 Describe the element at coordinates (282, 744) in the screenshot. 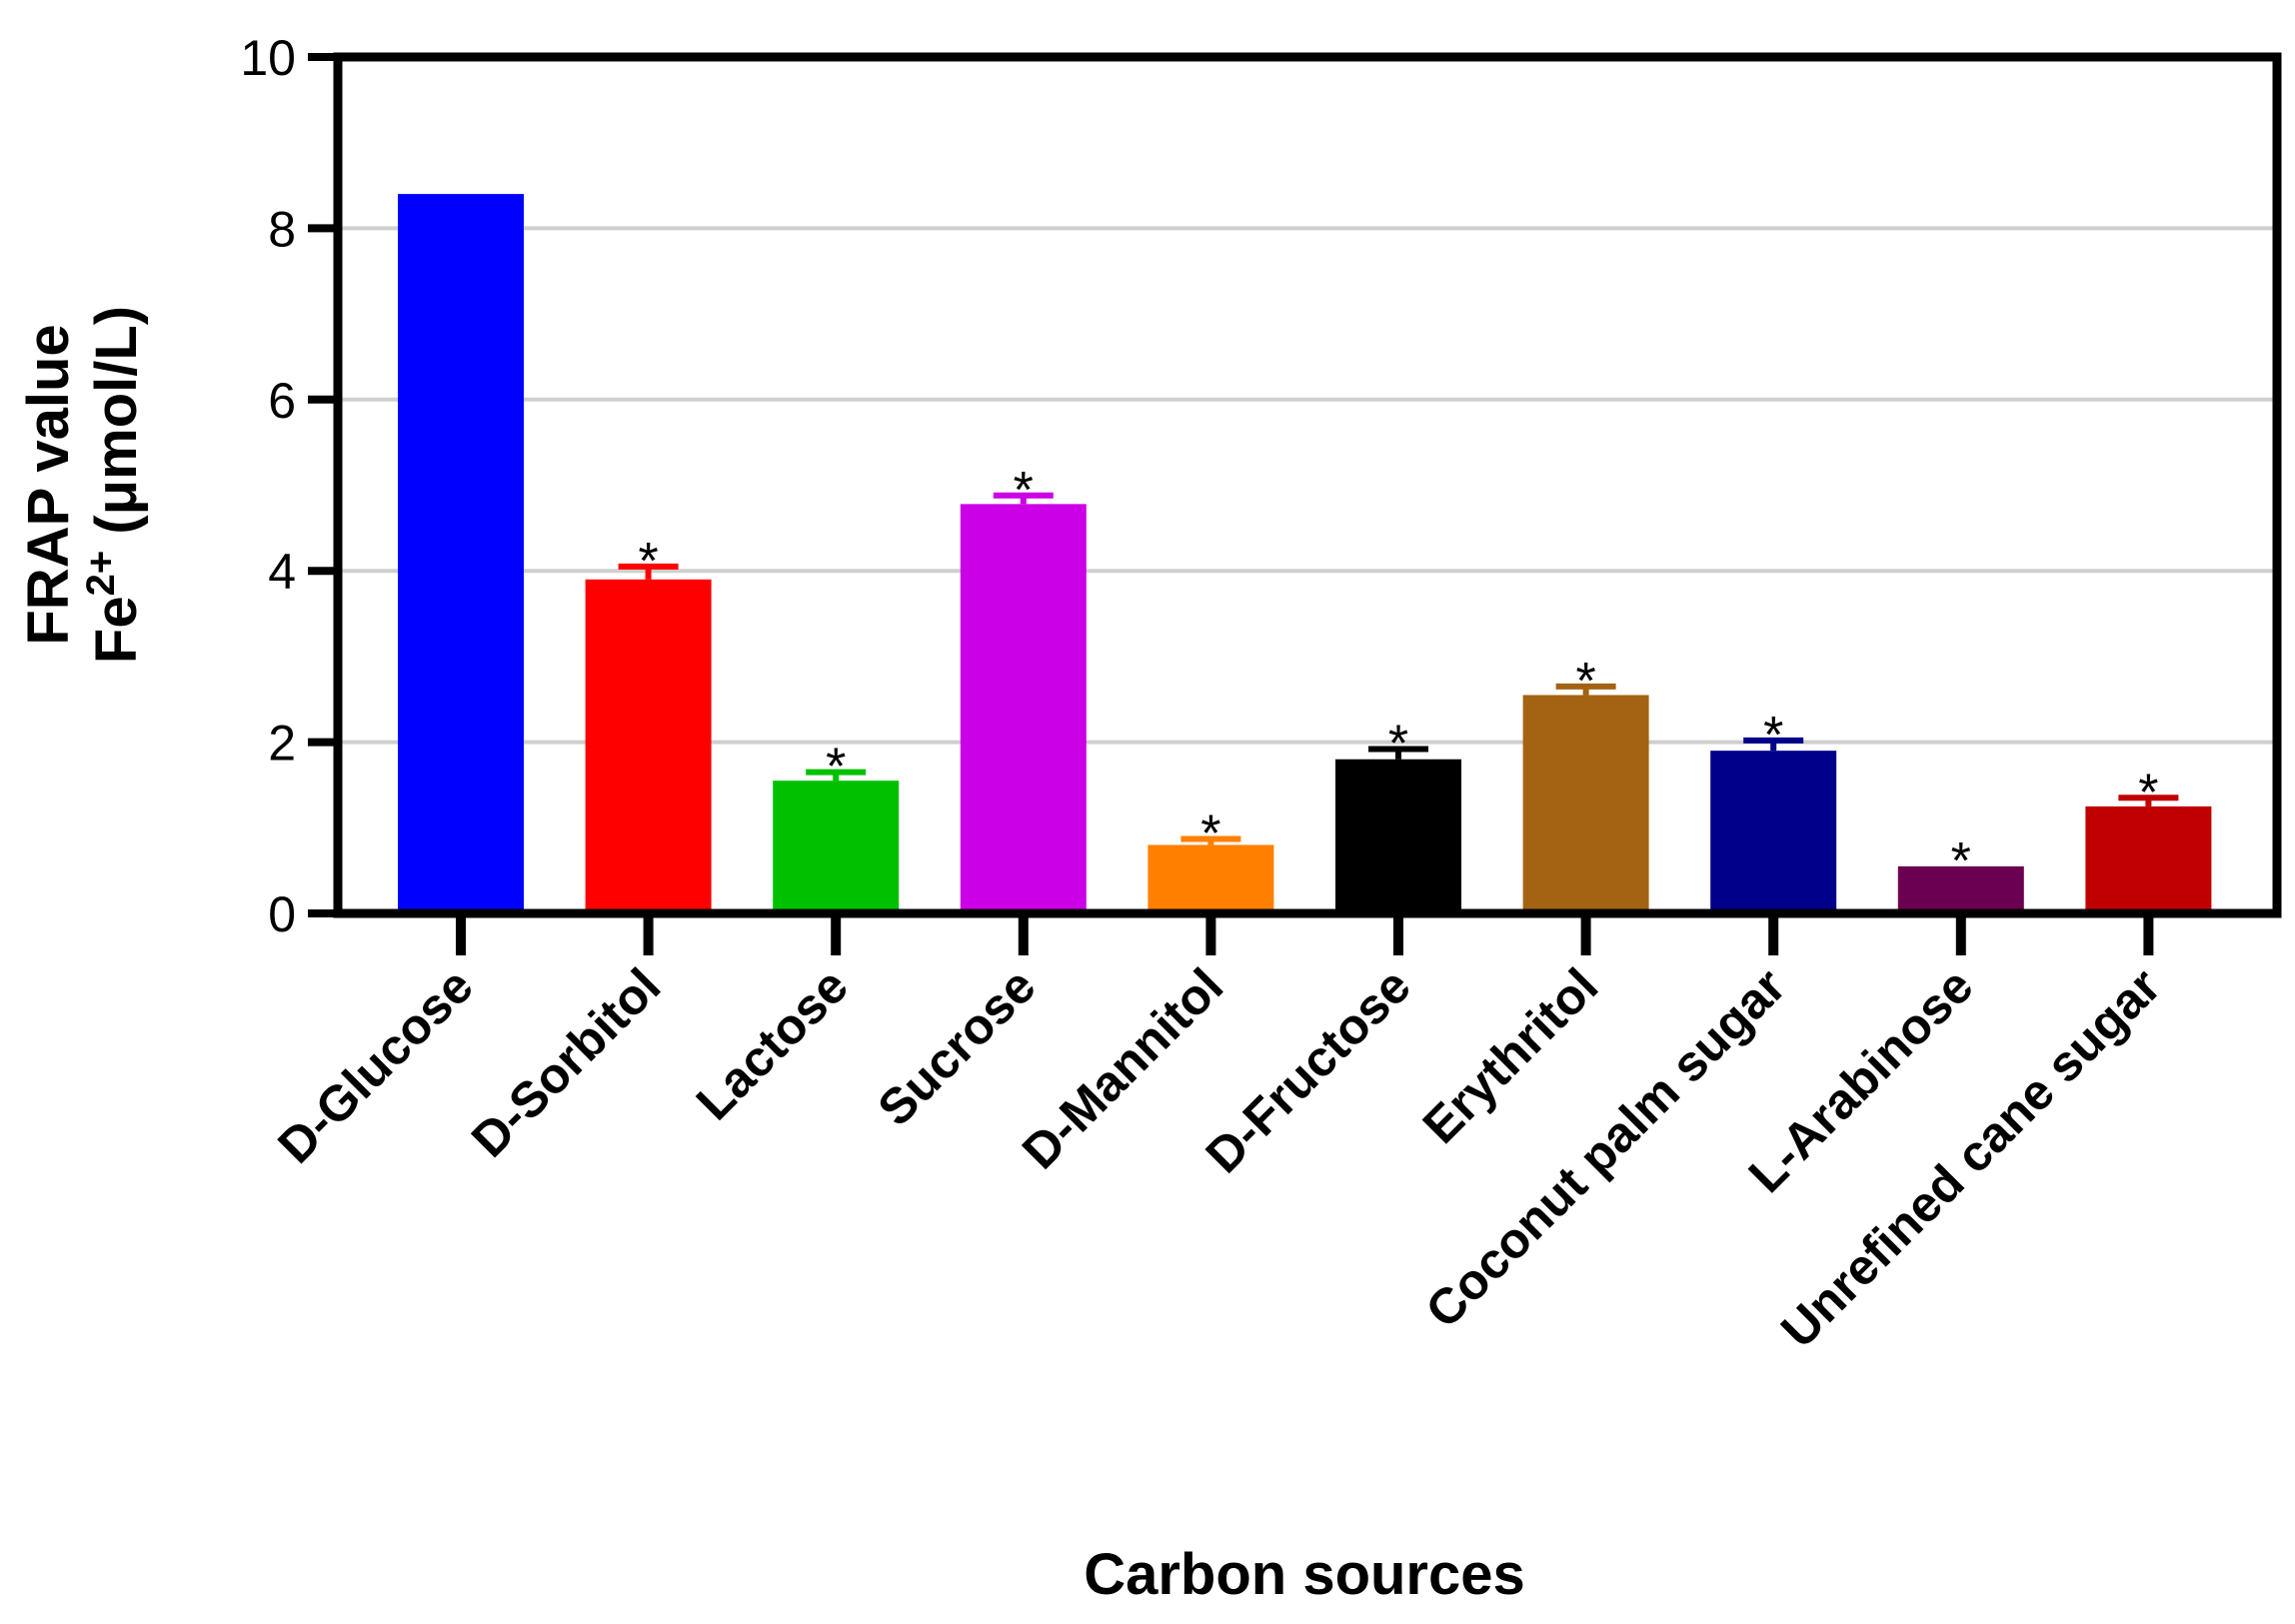

I see `y-tick-label: 2` at that location.